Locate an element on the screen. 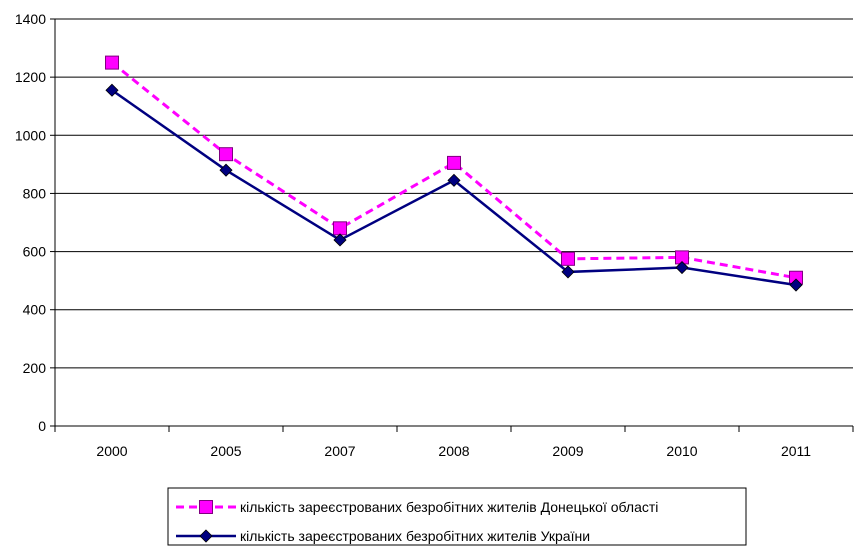 This screenshot has width=862, height=549. x-tick-label-2007: 2007 is located at coordinates (339, 451).